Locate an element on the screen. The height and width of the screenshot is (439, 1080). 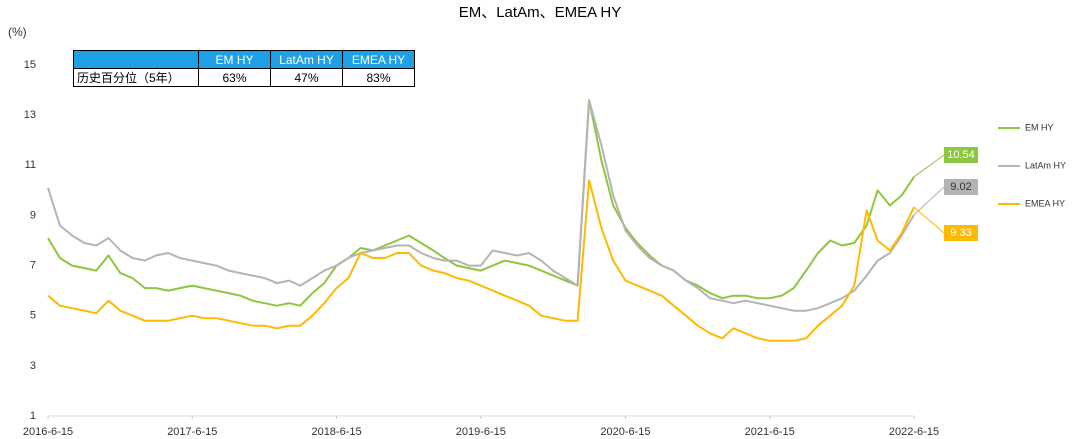
value-label: 10.54 is located at coordinates (961, 155).